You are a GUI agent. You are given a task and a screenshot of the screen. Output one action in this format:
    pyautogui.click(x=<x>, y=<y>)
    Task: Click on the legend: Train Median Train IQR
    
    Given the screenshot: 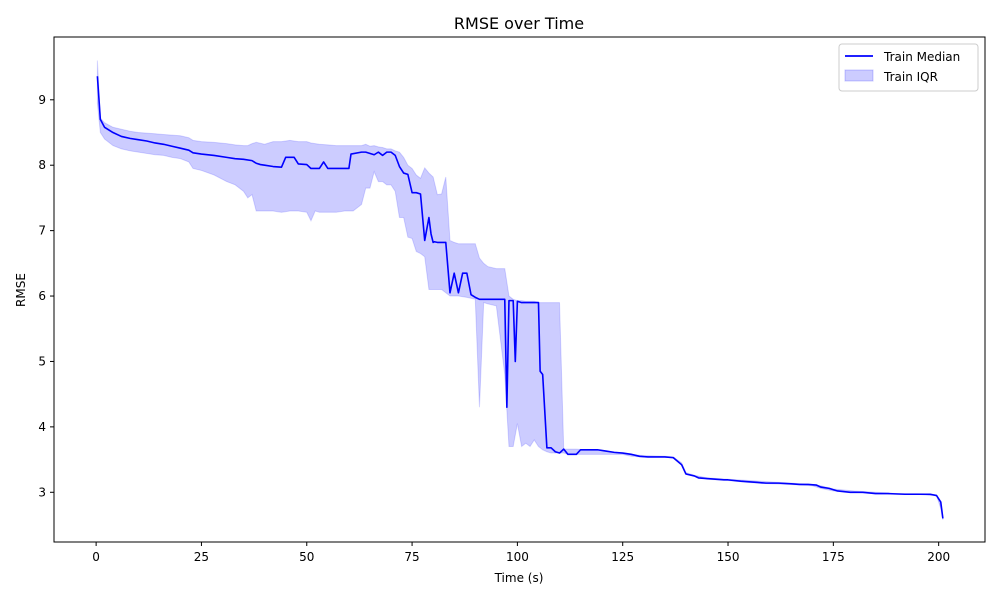 What is the action you would take?
    pyautogui.click(x=908, y=67)
    